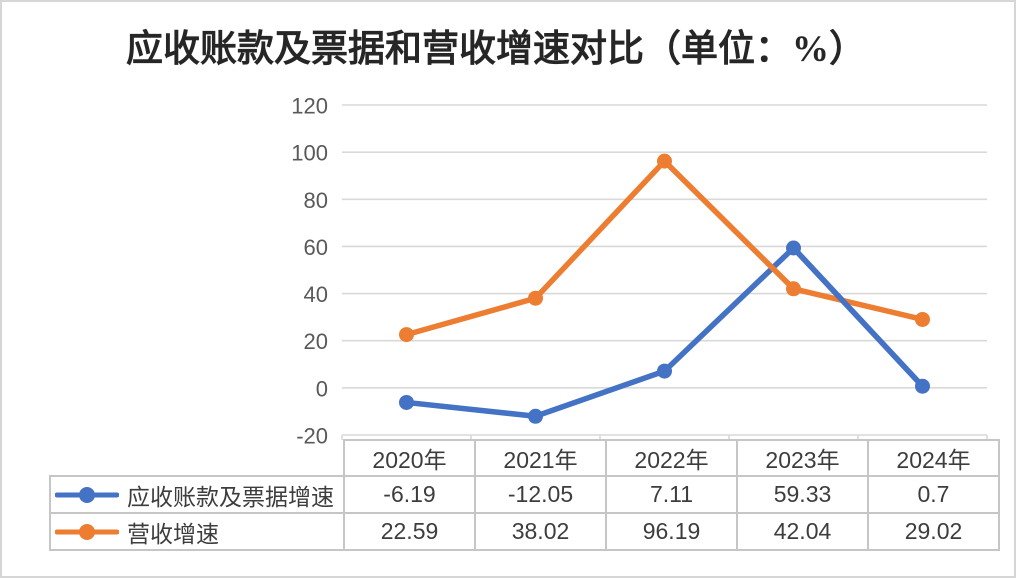 The image size is (1016, 578). I want to click on value-cell: -12.05, so click(540, 494).